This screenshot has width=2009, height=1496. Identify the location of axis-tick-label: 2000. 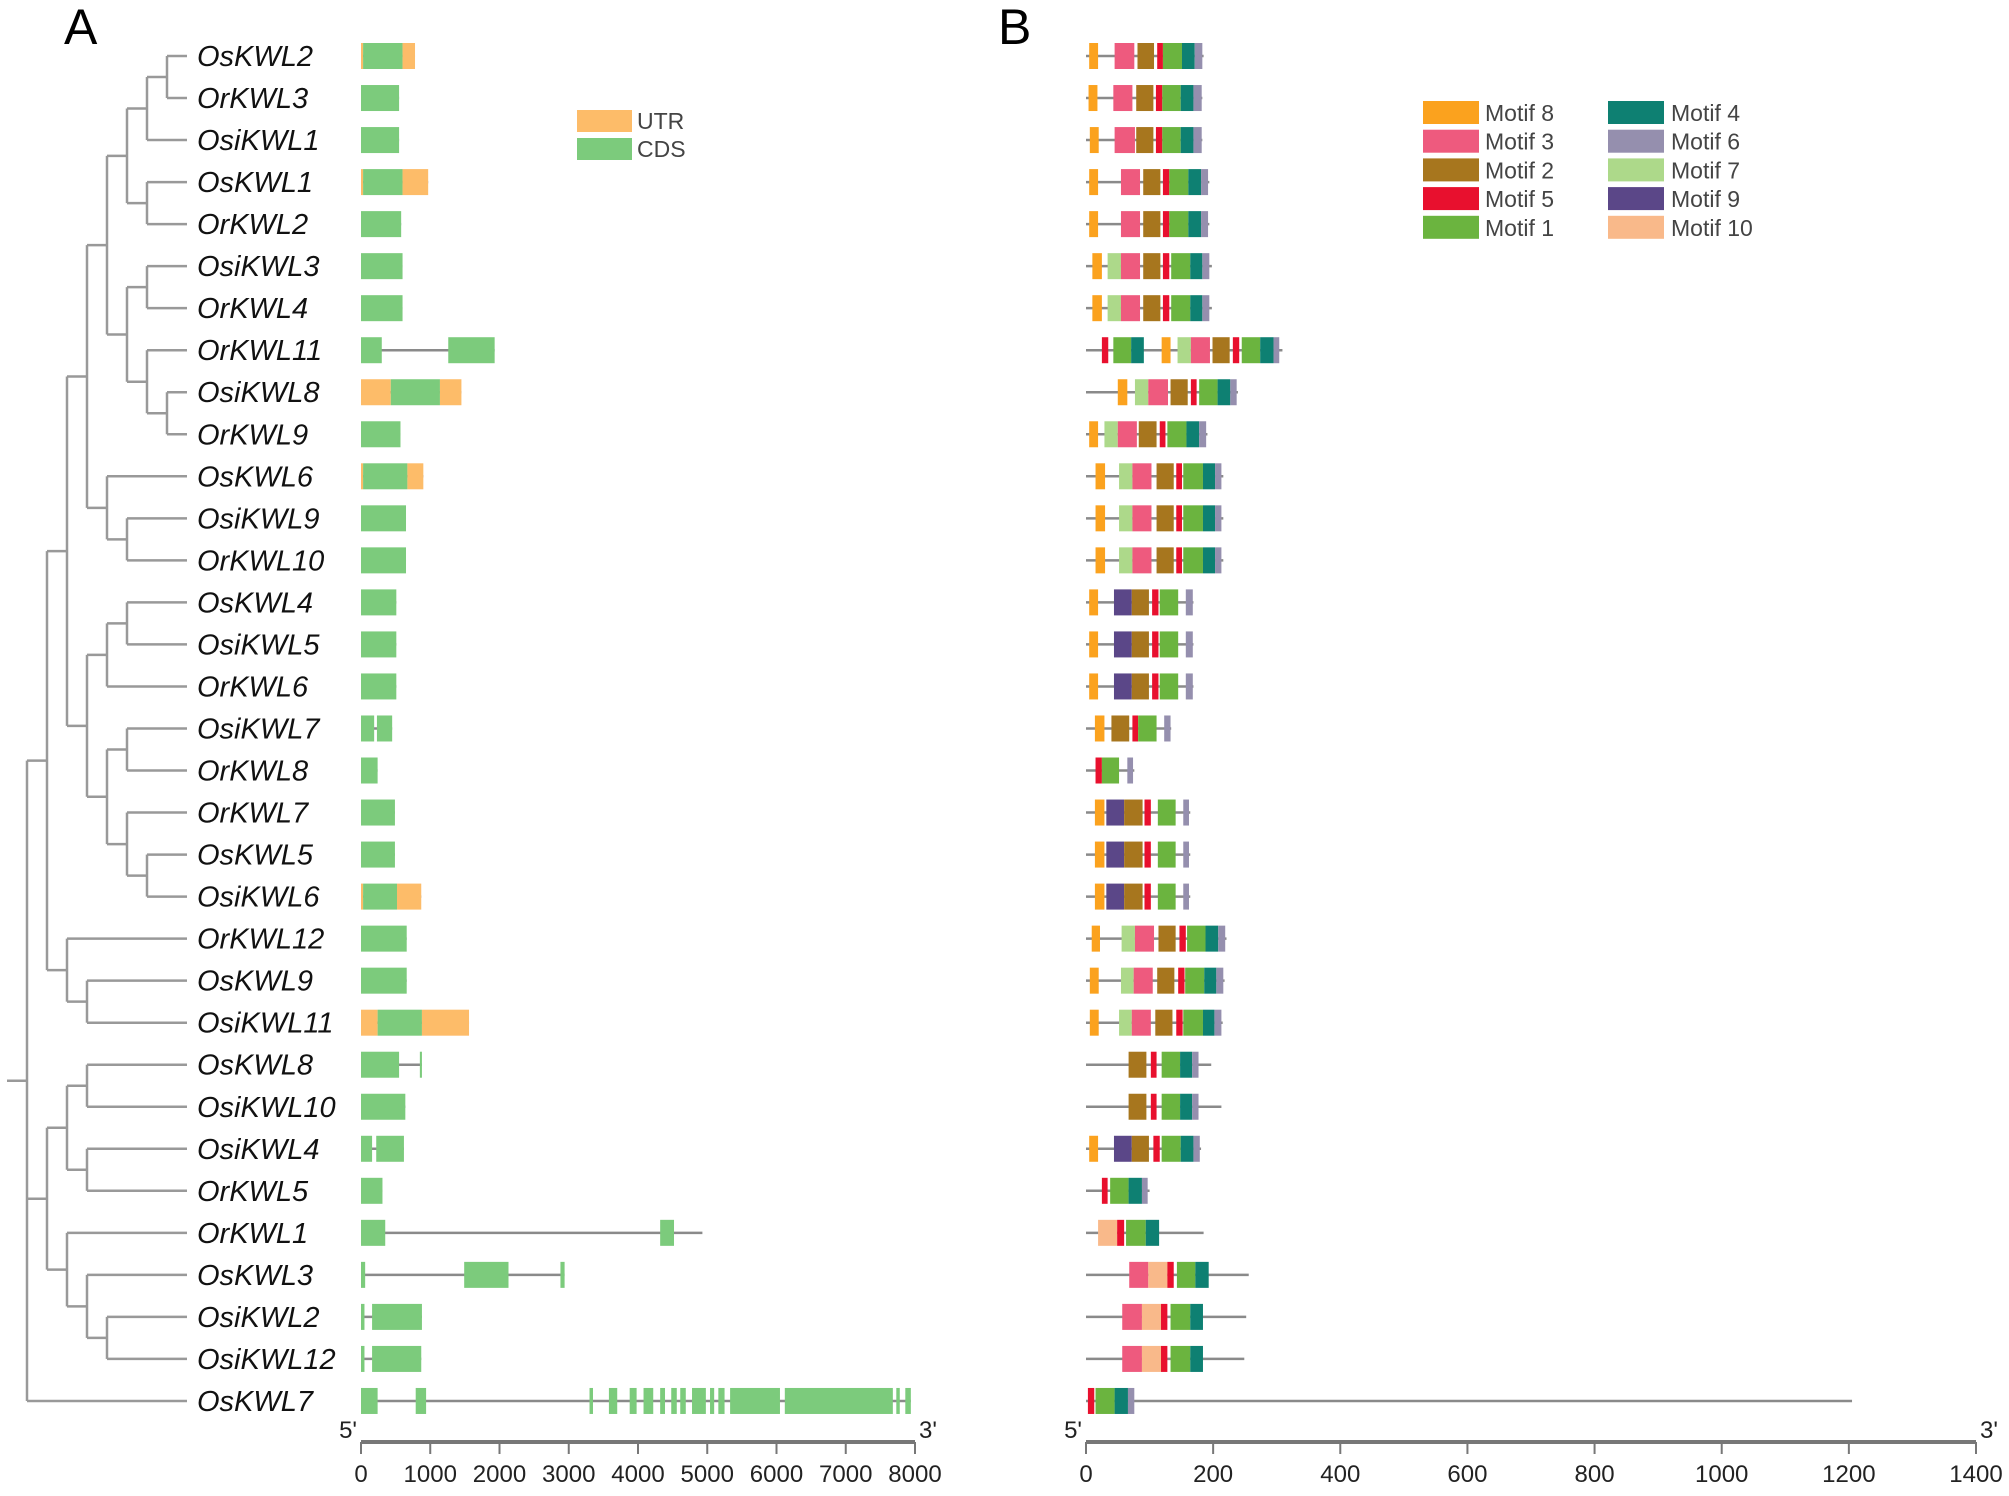
(499, 1474).